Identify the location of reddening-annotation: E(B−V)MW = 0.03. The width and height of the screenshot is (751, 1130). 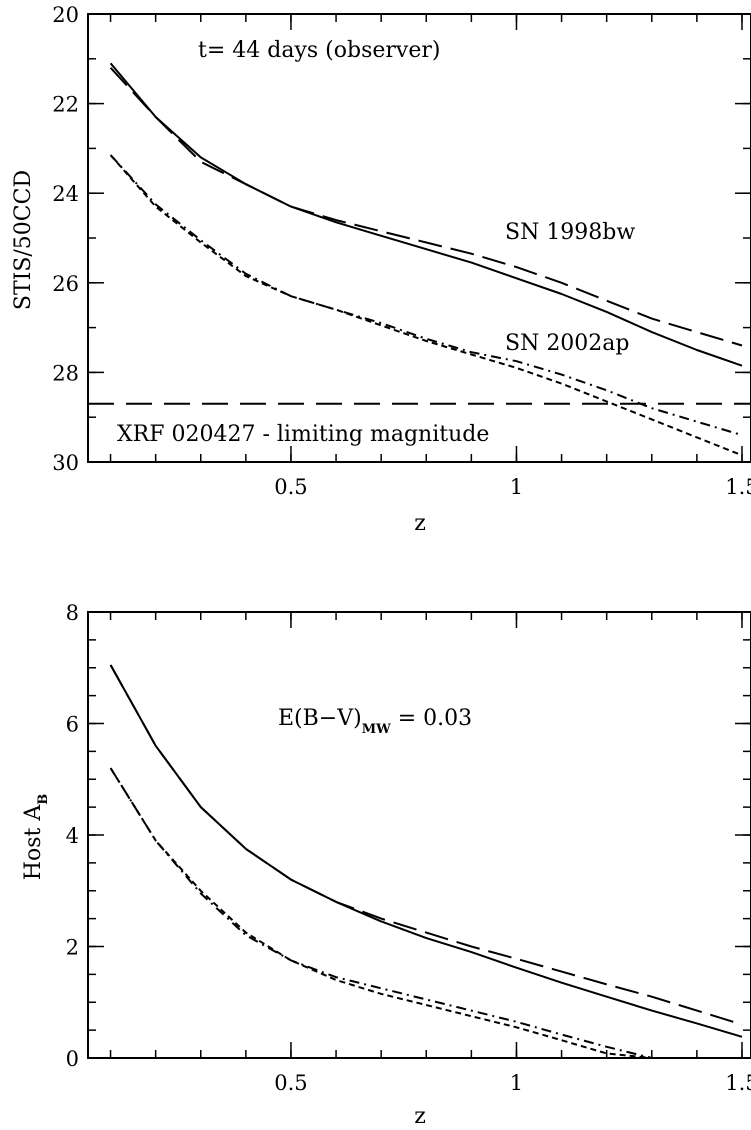
(375, 721).